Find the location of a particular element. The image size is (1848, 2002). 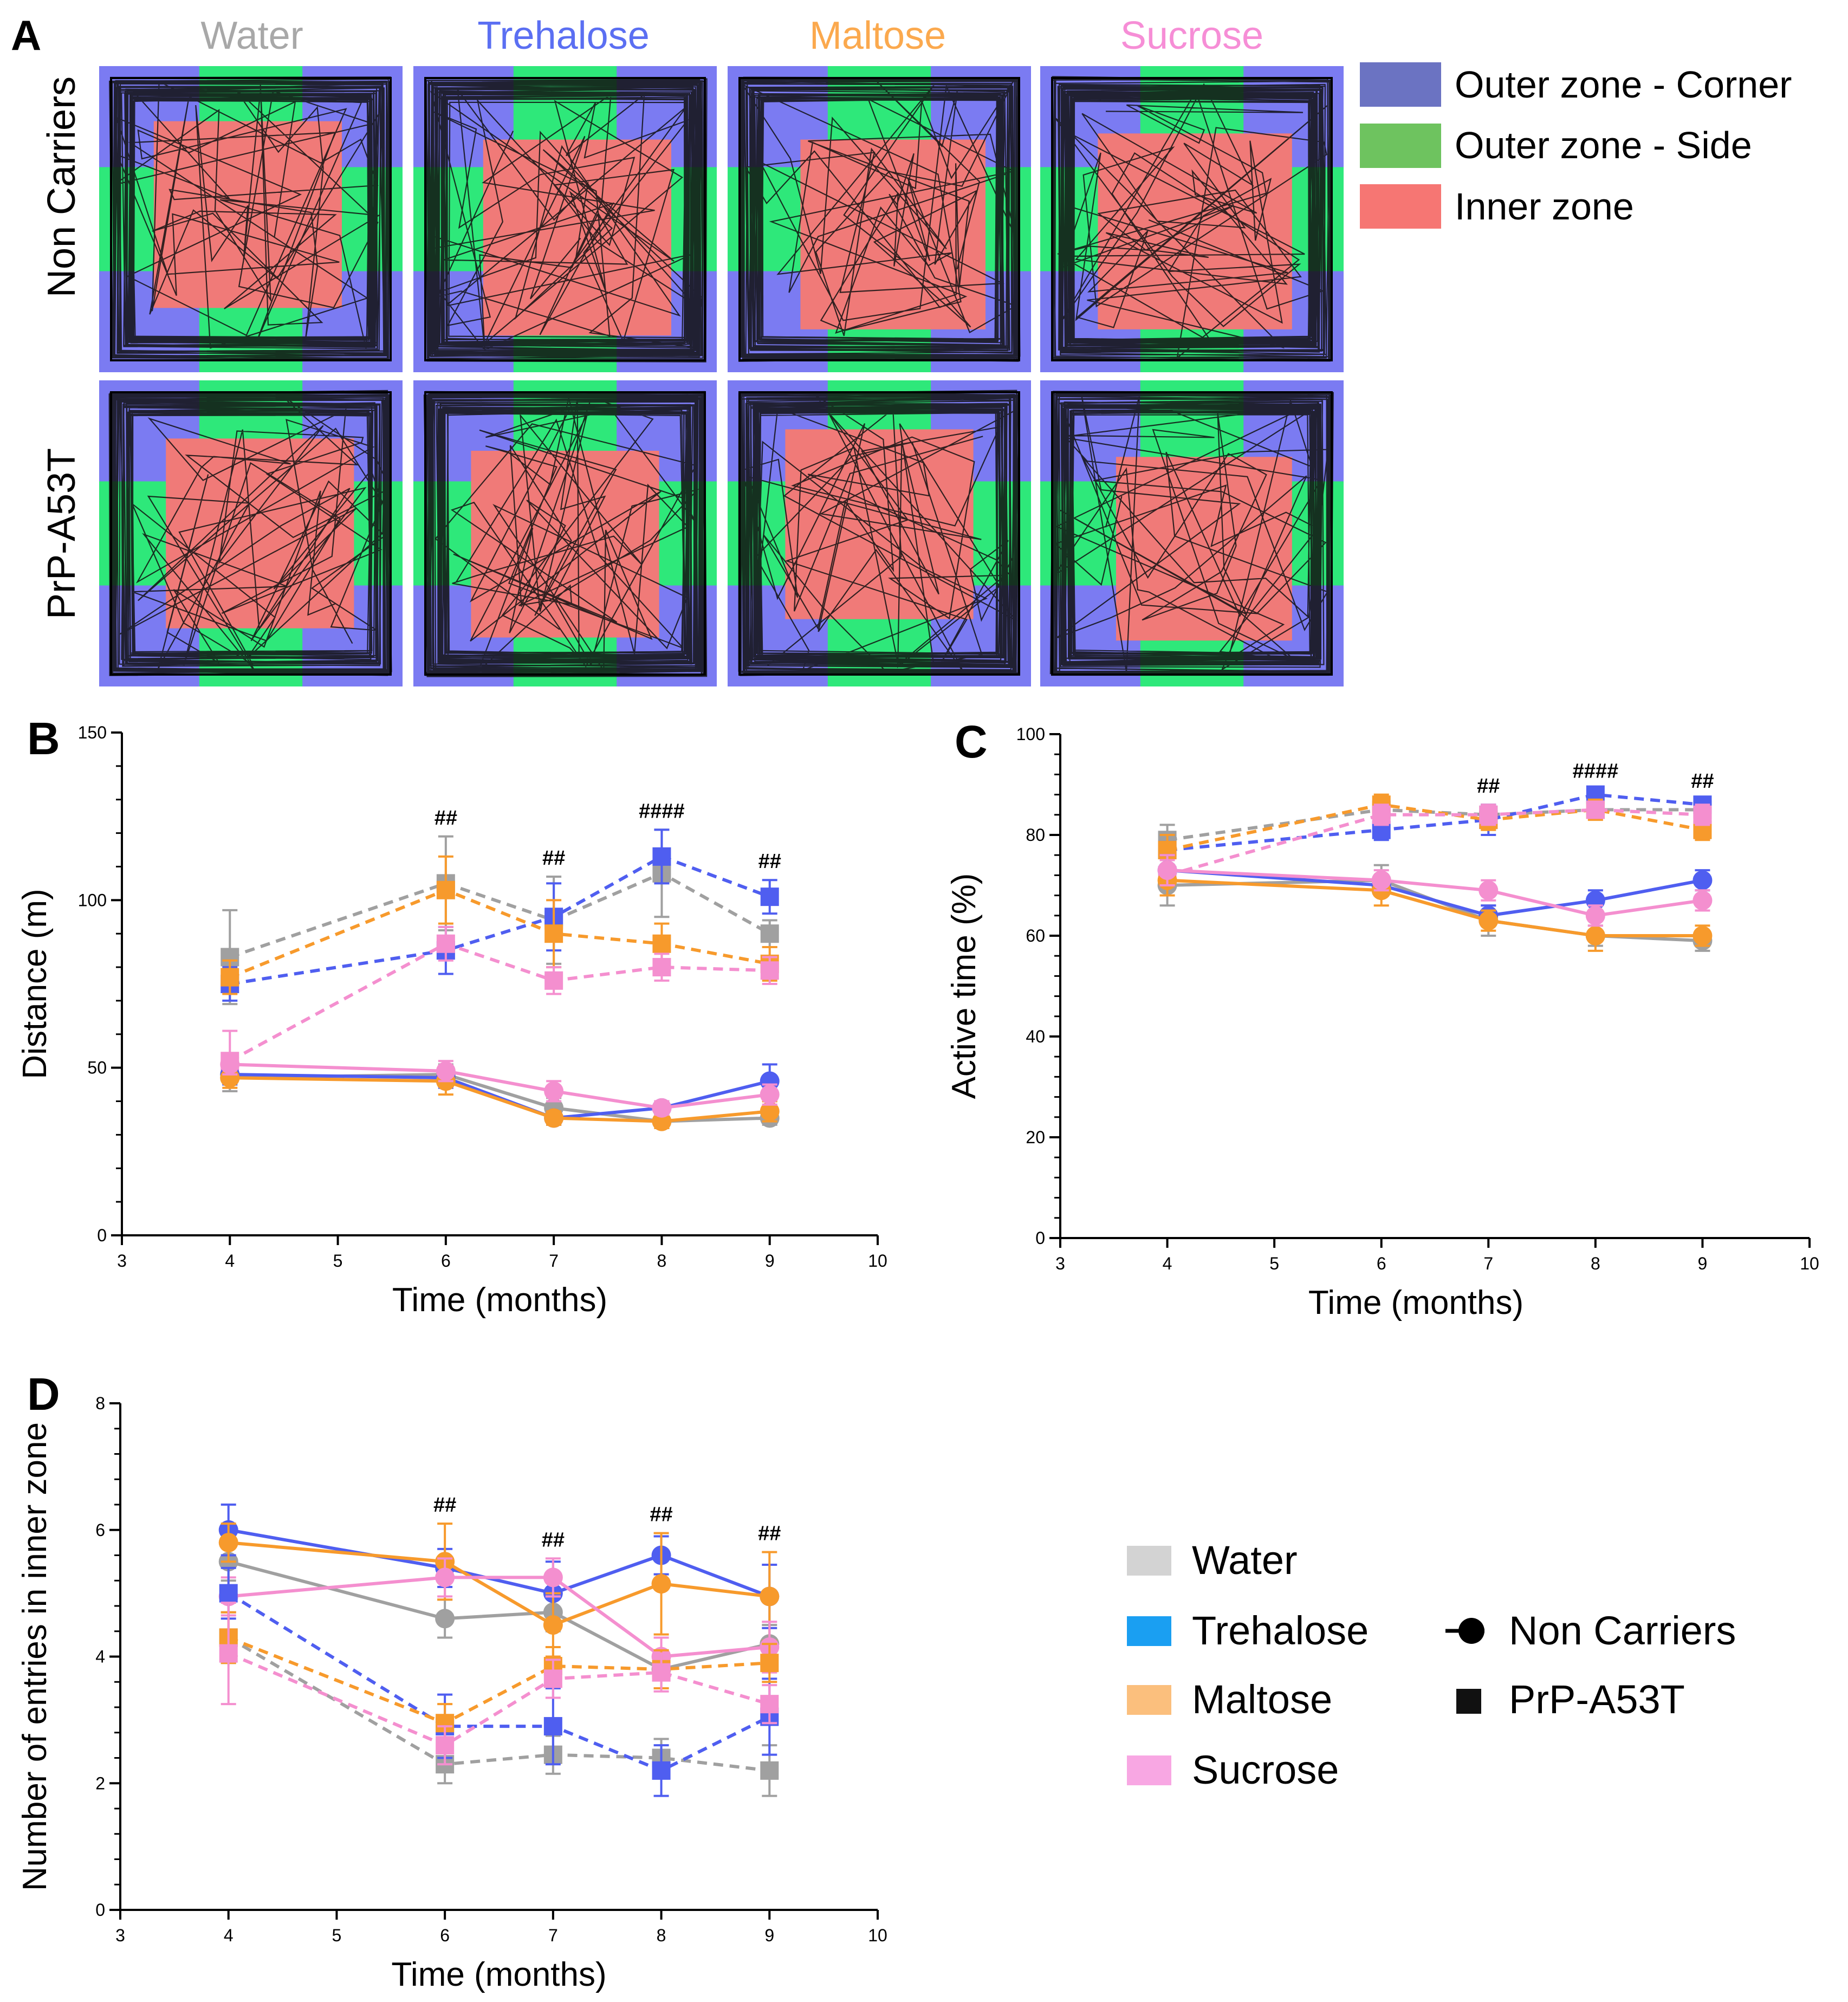

legend-label-trehalose: Trehalose is located at coordinates (1280, 1630).